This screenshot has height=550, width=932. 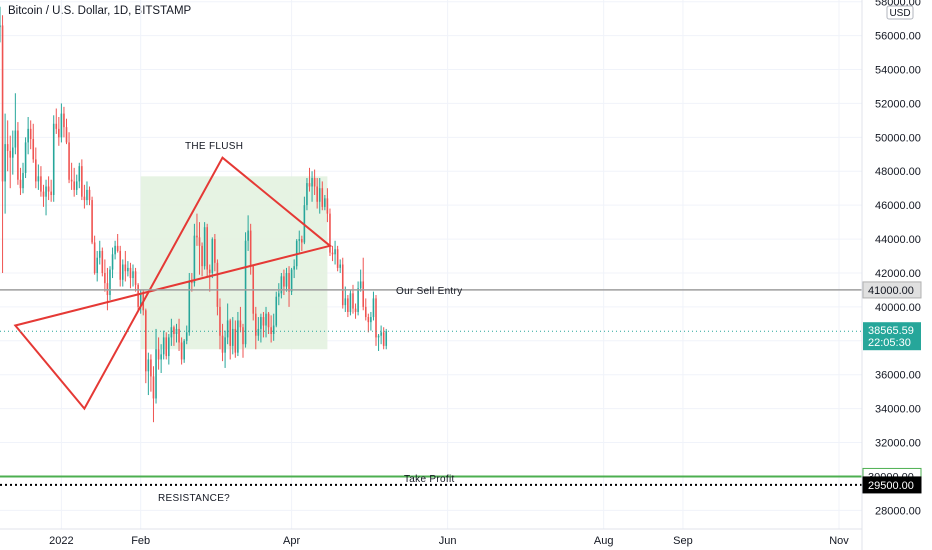 What do you see at coordinates (429, 291) in the screenshot?
I see `sell-entry-label: Our Sell Entry` at bounding box center [429, 291].